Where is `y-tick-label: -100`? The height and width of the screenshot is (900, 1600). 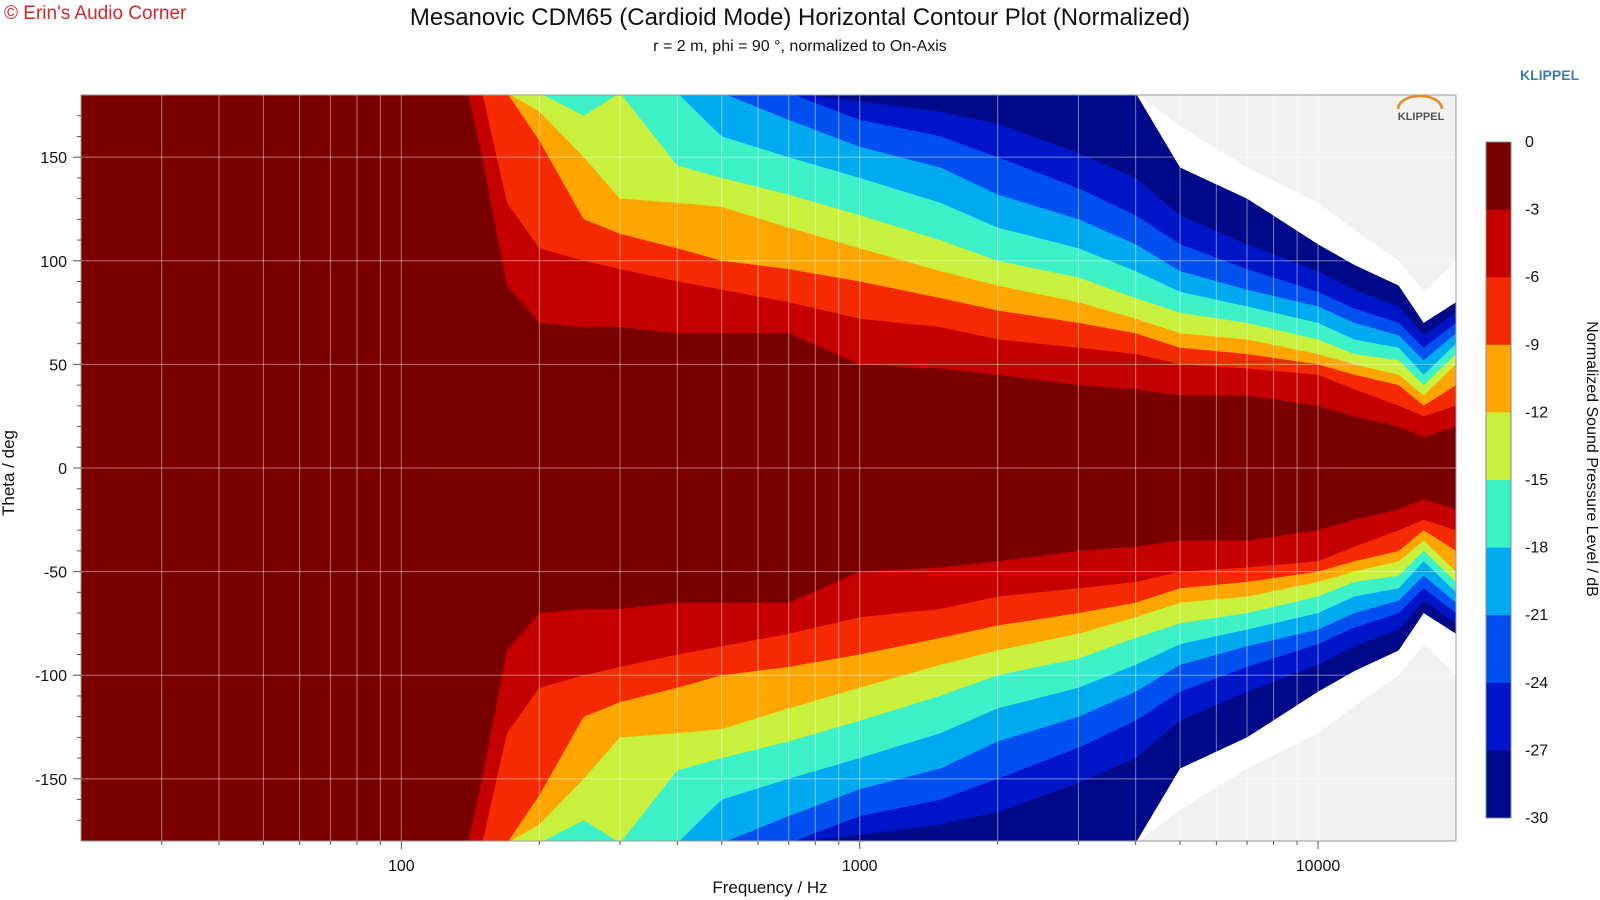 y-tick-label: -100 is located at coordinates (51, 676).